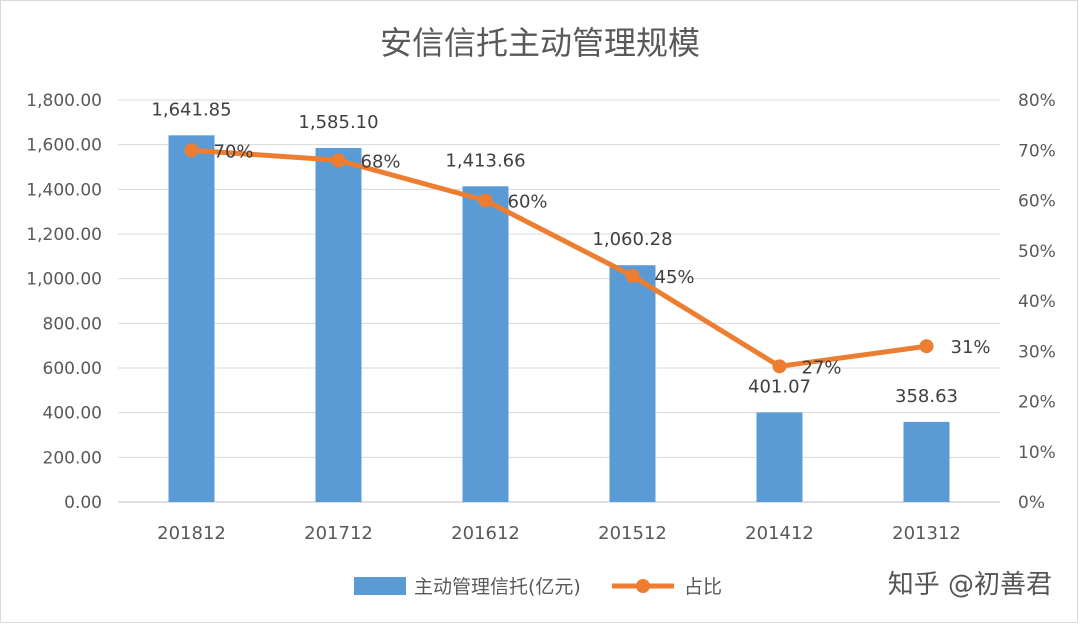 The height and width of the screenshot is (625, 1080). Describe the element at coordinates (528, 202) in the screenshot. I see `line-data-label: 60%` at that location.